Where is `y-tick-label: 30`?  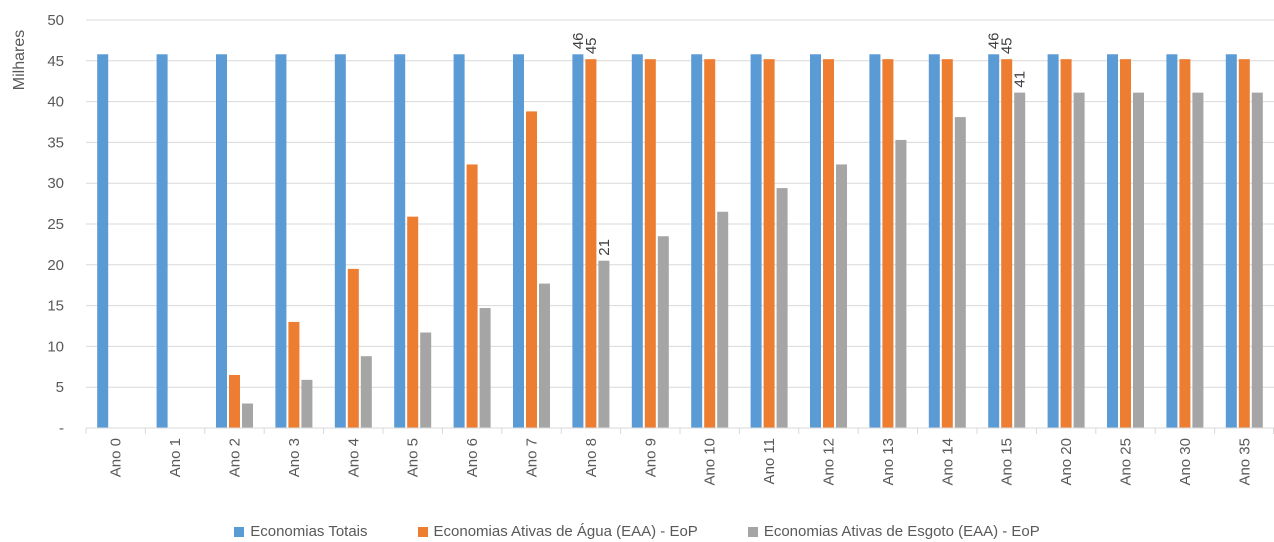 y-tick-label: 30 is located at coordinates (55, 183).